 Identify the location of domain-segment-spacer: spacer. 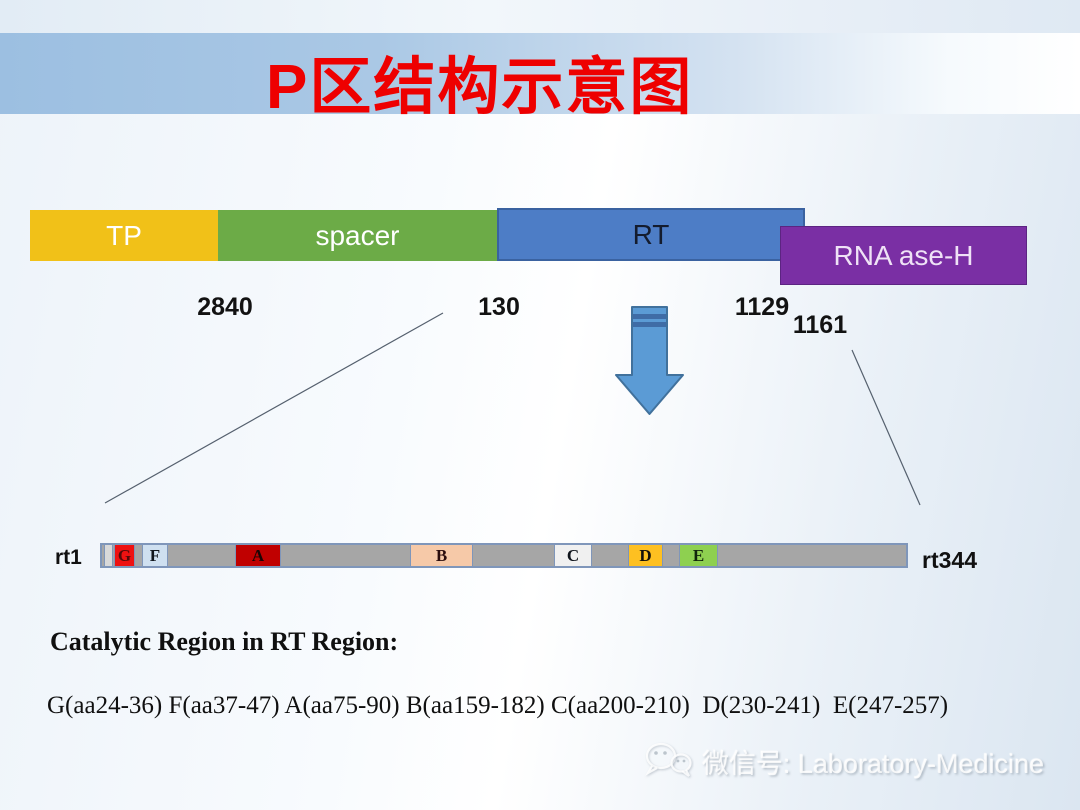
(357, 235).